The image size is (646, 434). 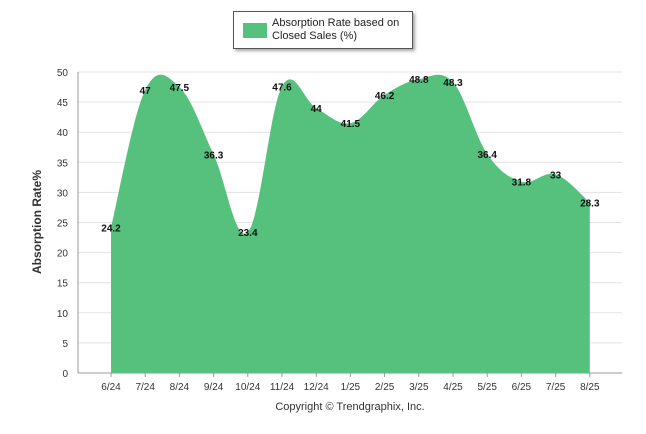 What do you see at coordinates (487, 155) in the screenshot?
I see `data-label: 36.4` at bounding box center [487, 155].